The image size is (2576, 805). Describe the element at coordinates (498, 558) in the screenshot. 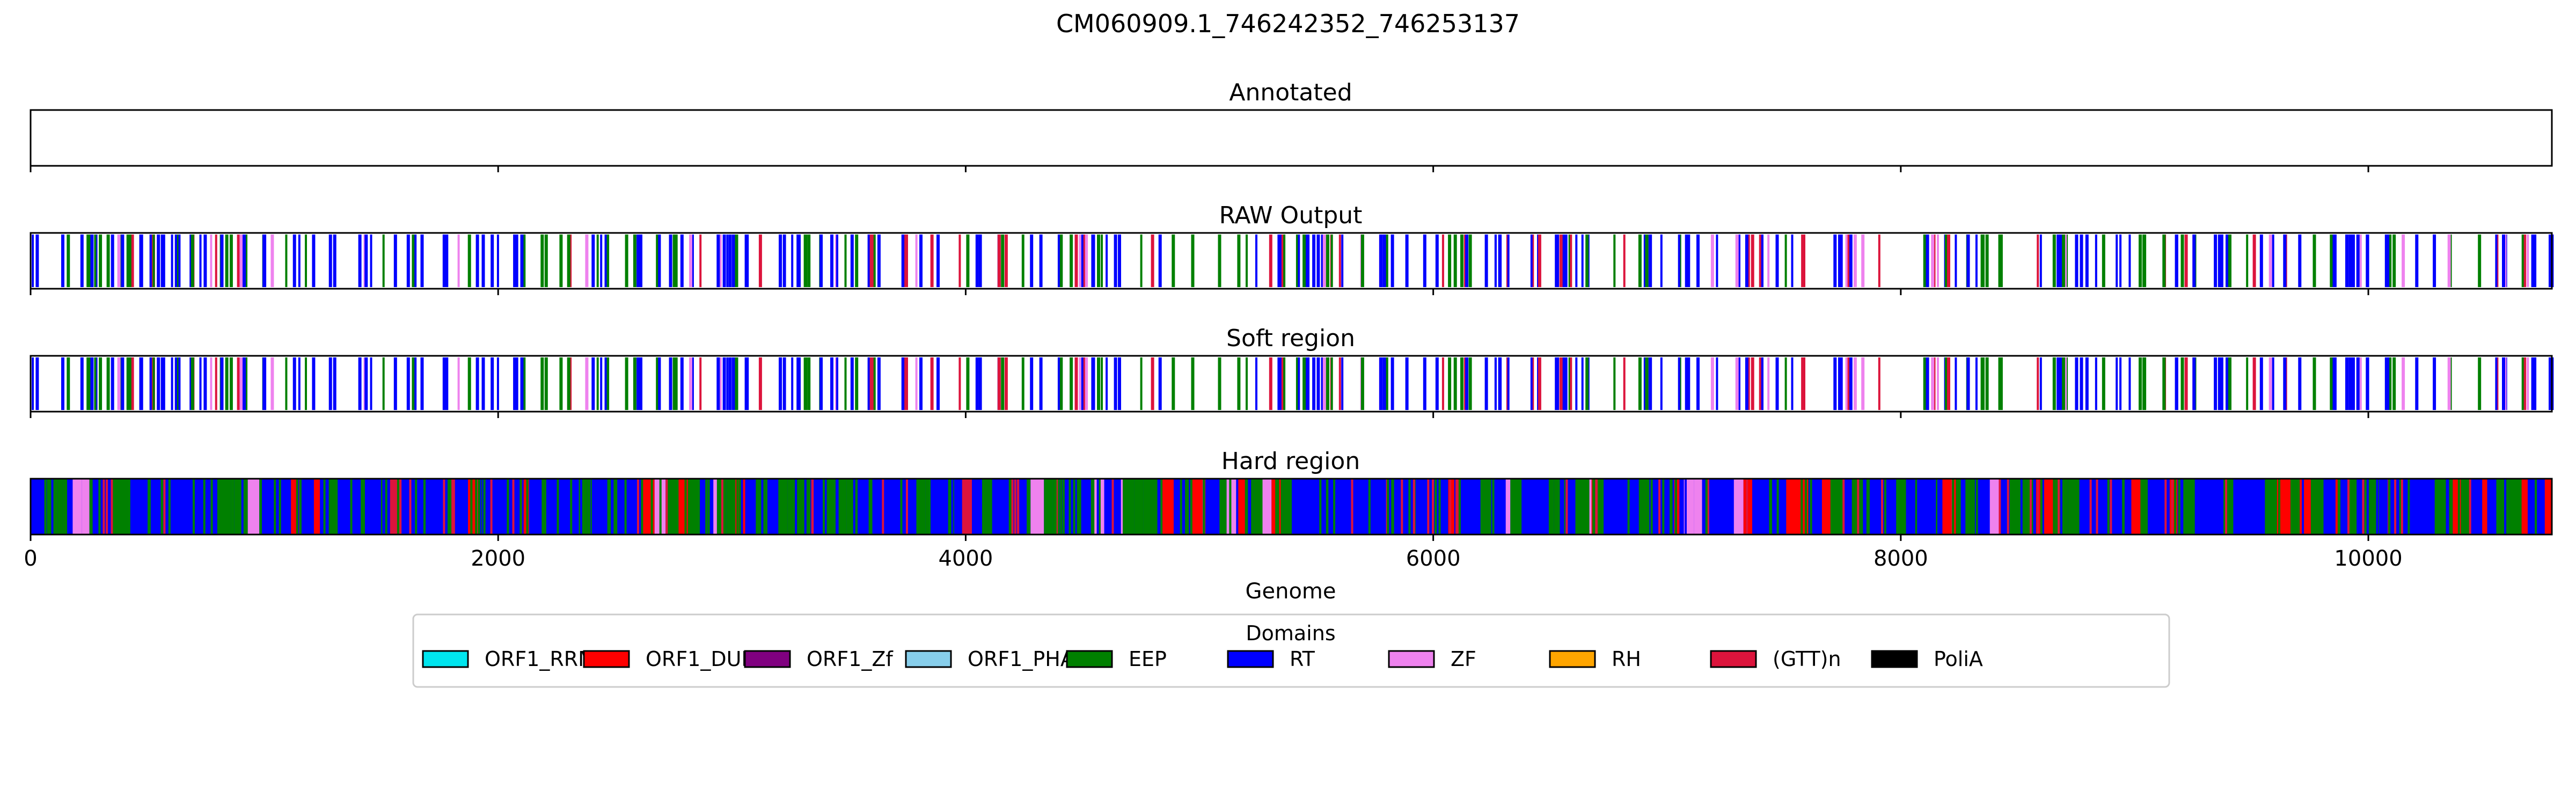

I see `x-tick-label: 2000` at that location.